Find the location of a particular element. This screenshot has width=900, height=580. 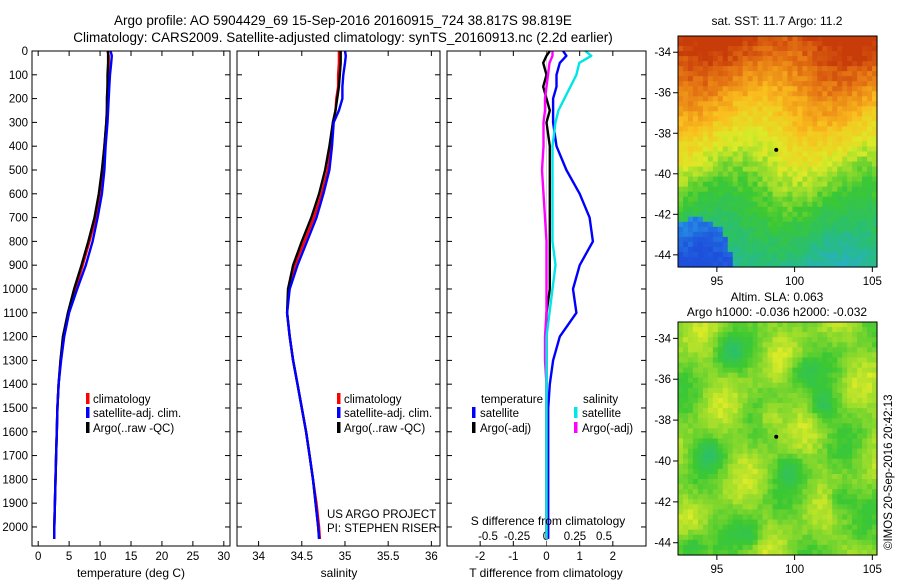

depth-tick-label: 600 is located at coordinates (18, 195).